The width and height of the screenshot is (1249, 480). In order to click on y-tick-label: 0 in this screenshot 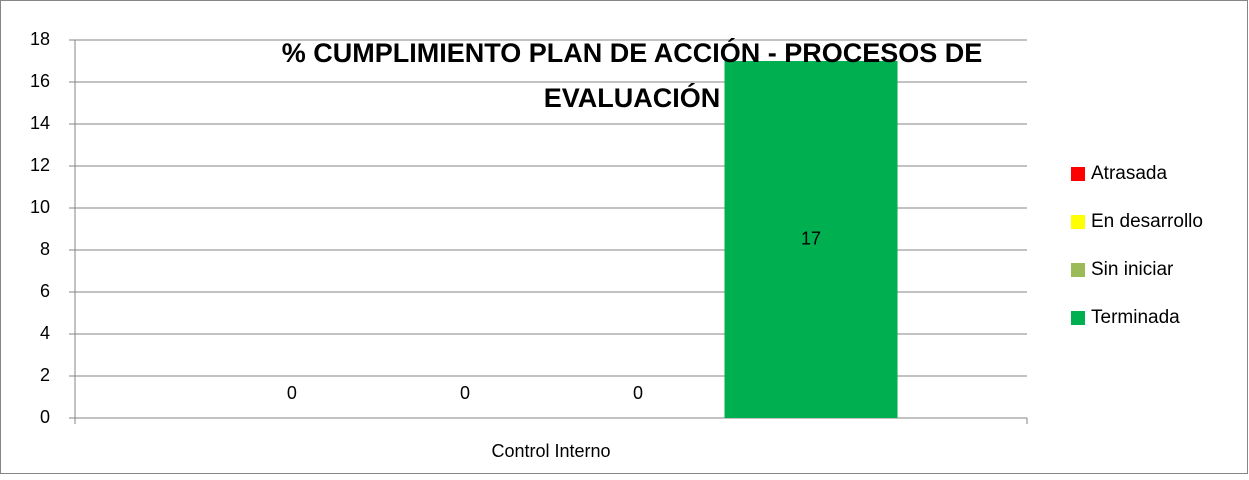, I will do `click(45, 417)`.